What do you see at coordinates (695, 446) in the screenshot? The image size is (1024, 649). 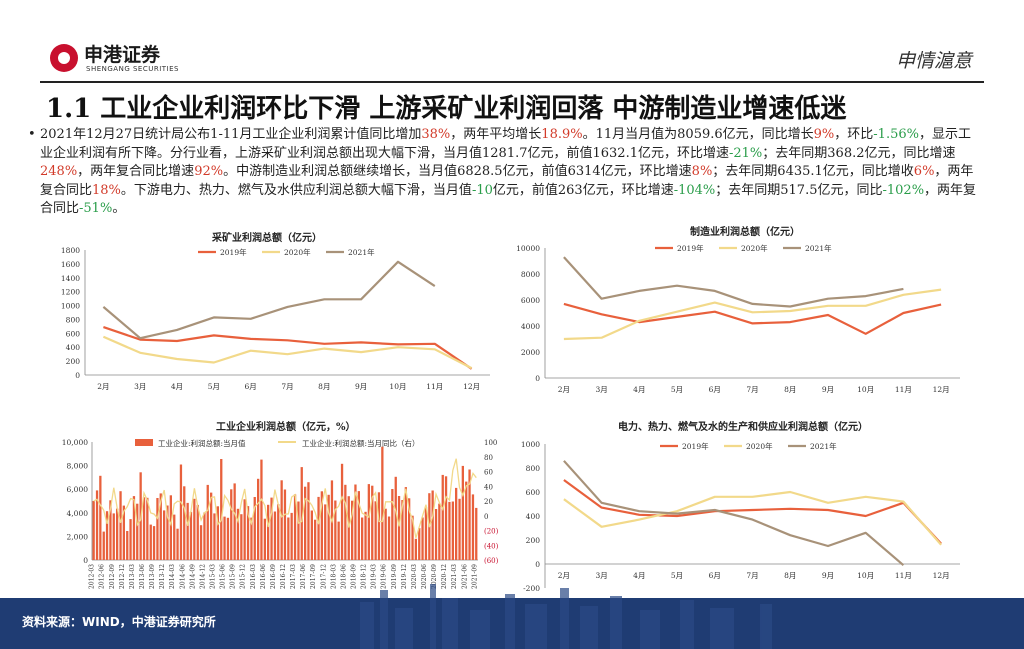 I see `legend-label: 2019年` at bounding box center [695, 446].